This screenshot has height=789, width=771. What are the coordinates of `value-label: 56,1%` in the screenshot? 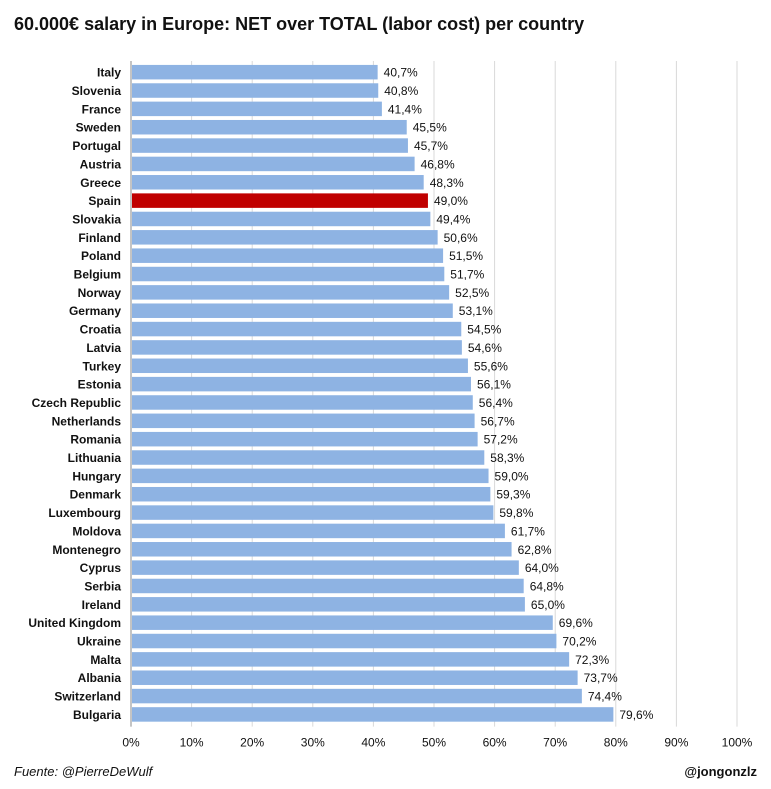 It's located at (494, 385).